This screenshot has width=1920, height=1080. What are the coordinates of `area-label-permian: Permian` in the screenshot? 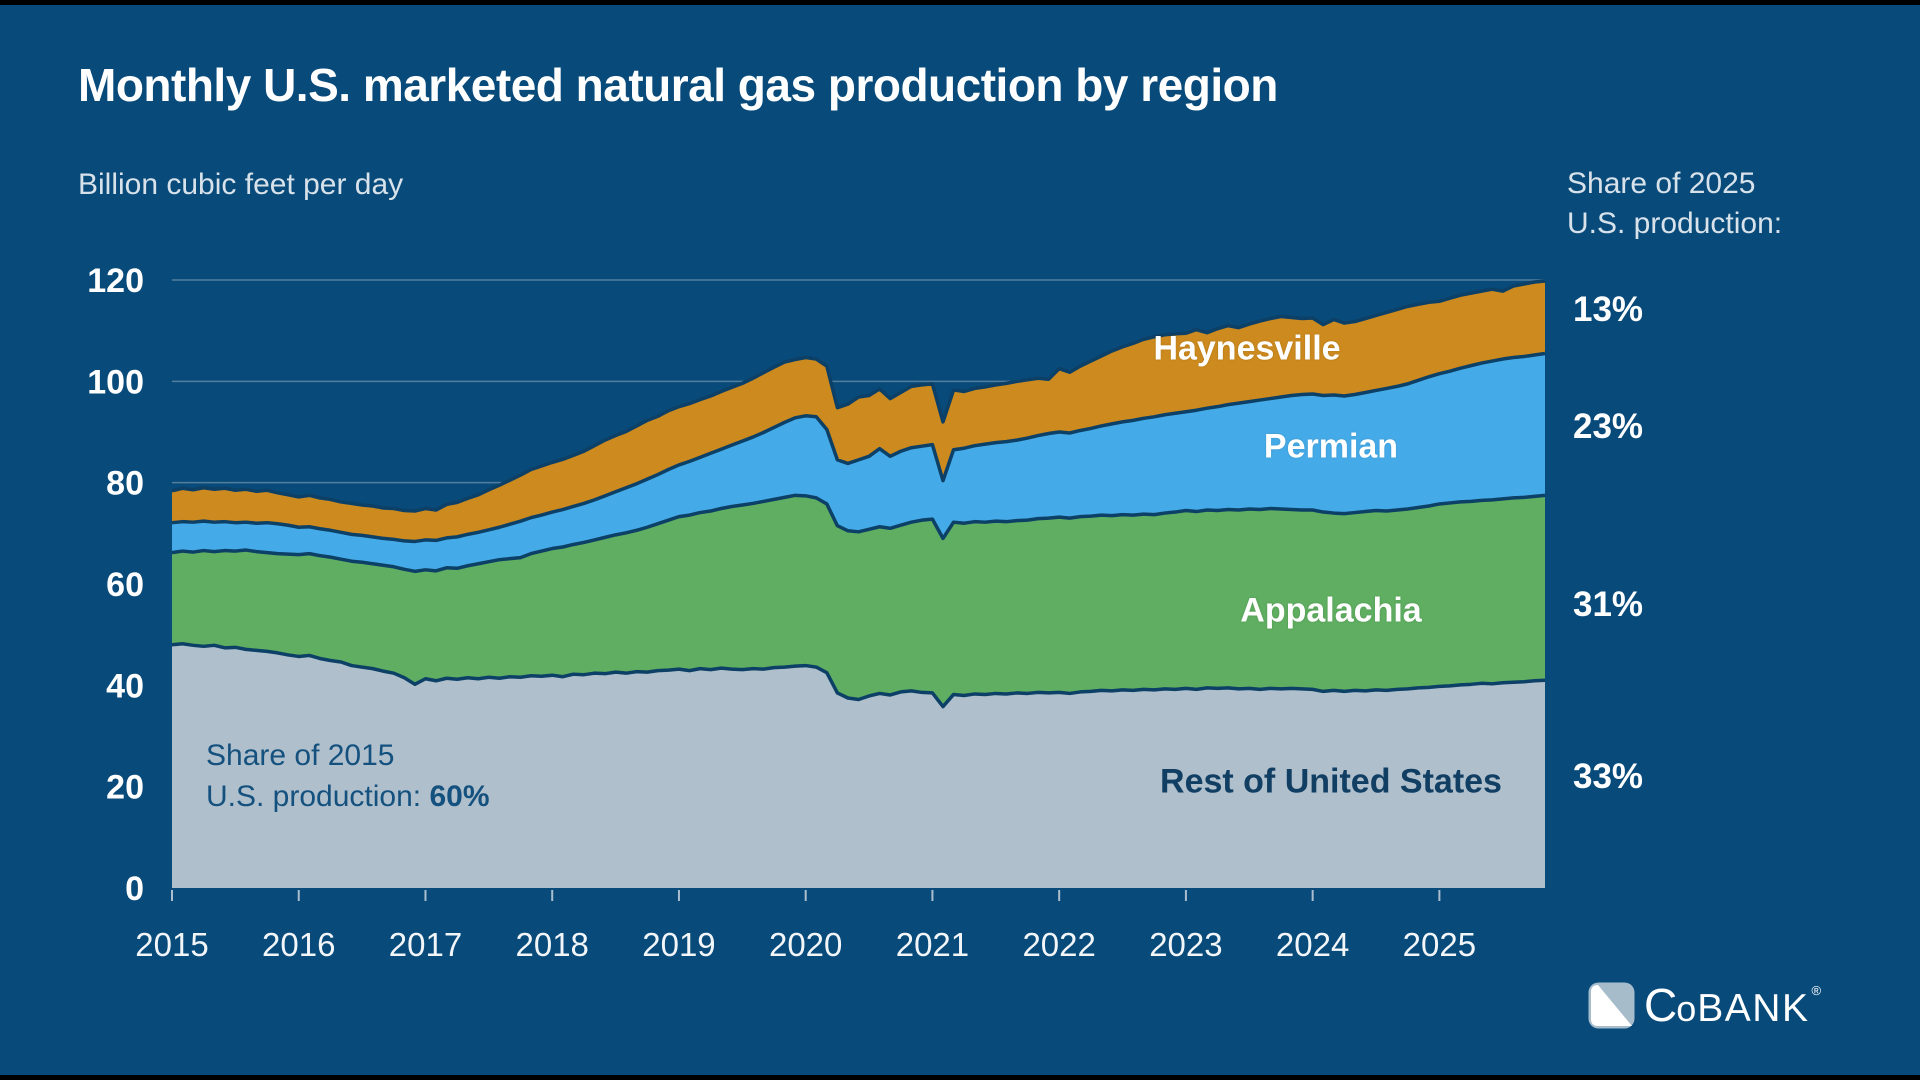 It's located at (1331, 446).